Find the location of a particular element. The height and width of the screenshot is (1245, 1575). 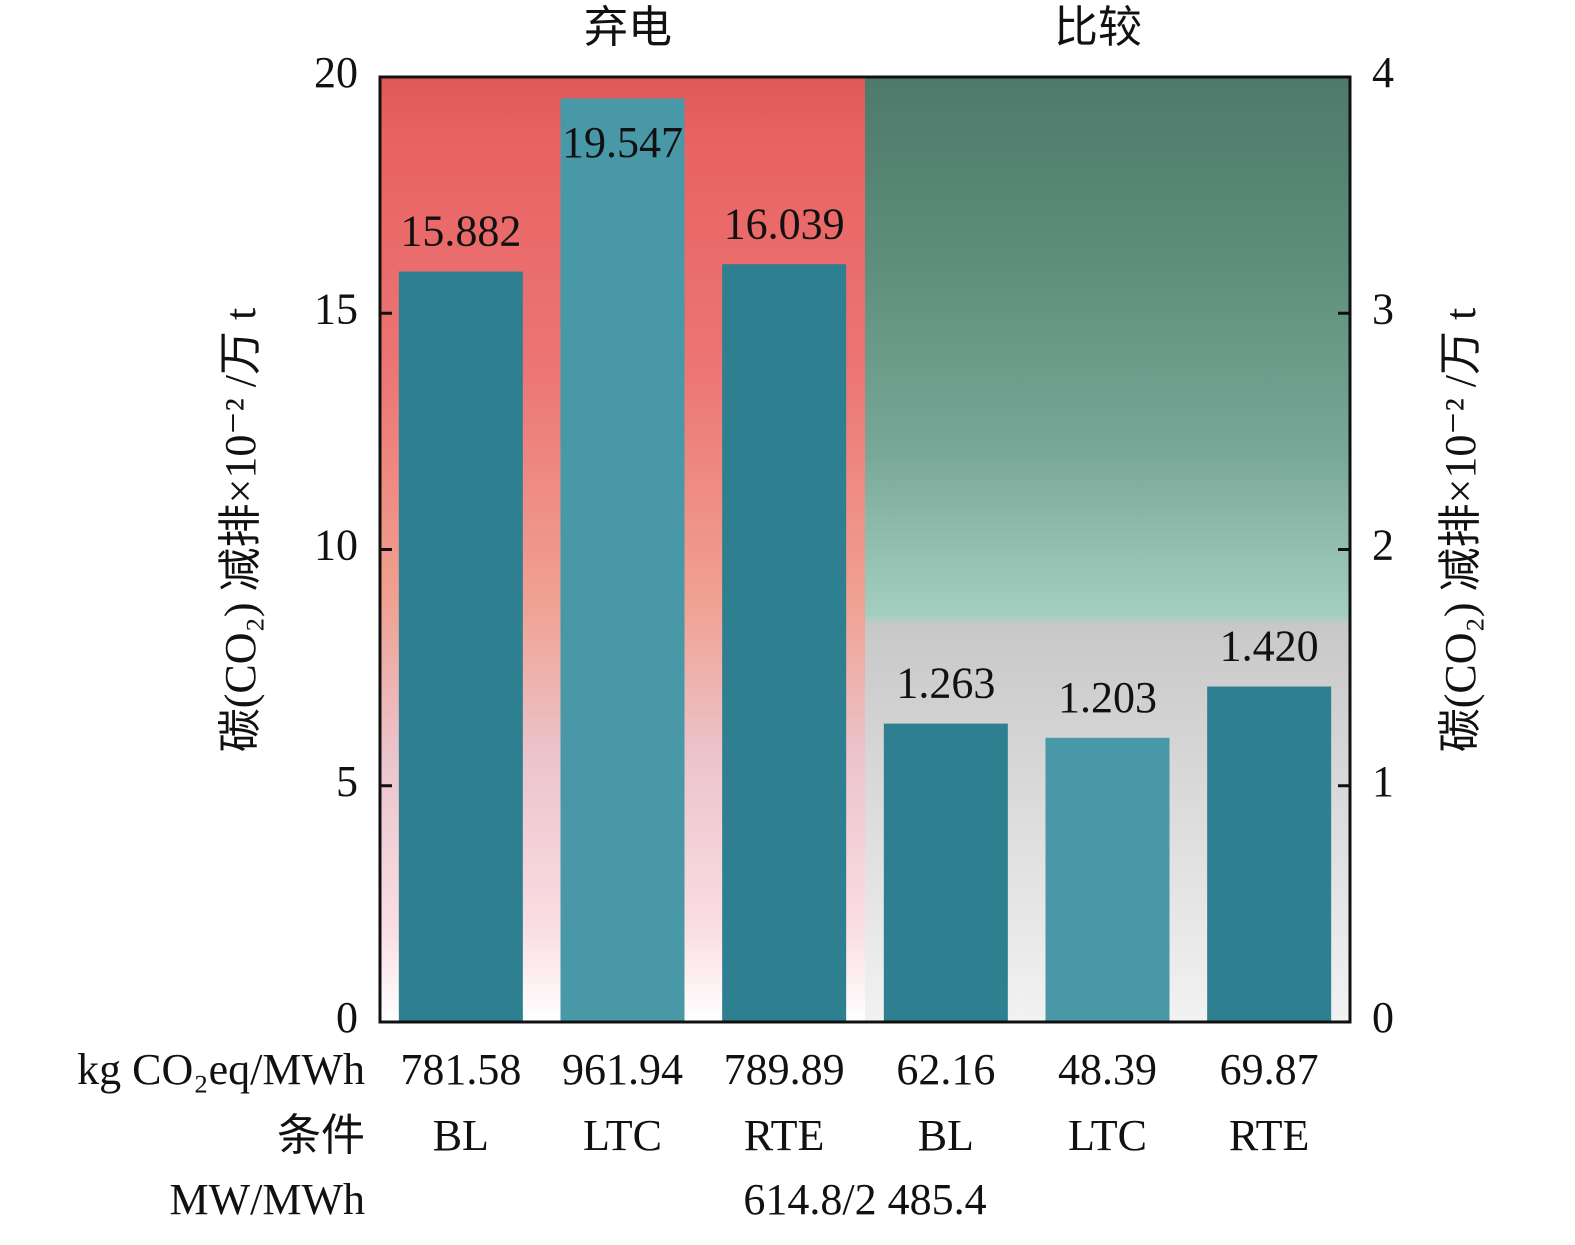

intensity-value: 48.39 is located at coordinates (1107, 1069).